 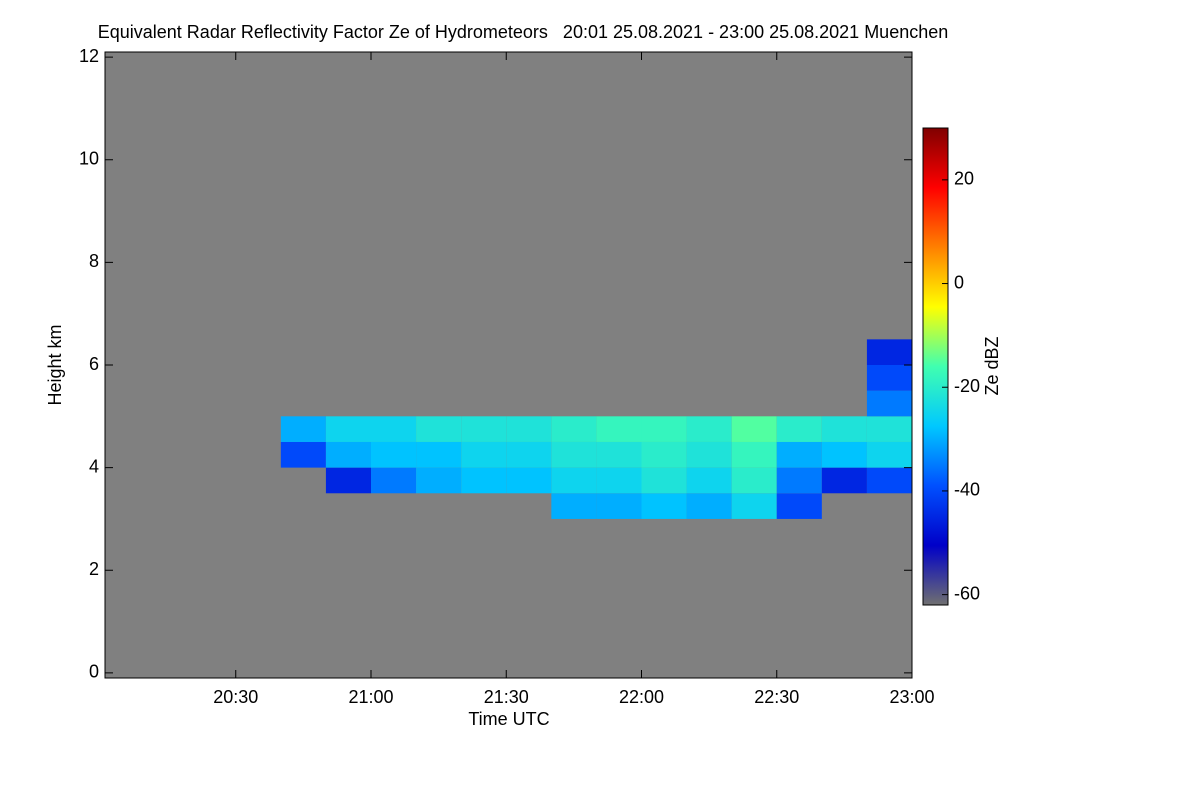 I want to click on colorbar-tick-label: 20, so click(x=964, y=179).